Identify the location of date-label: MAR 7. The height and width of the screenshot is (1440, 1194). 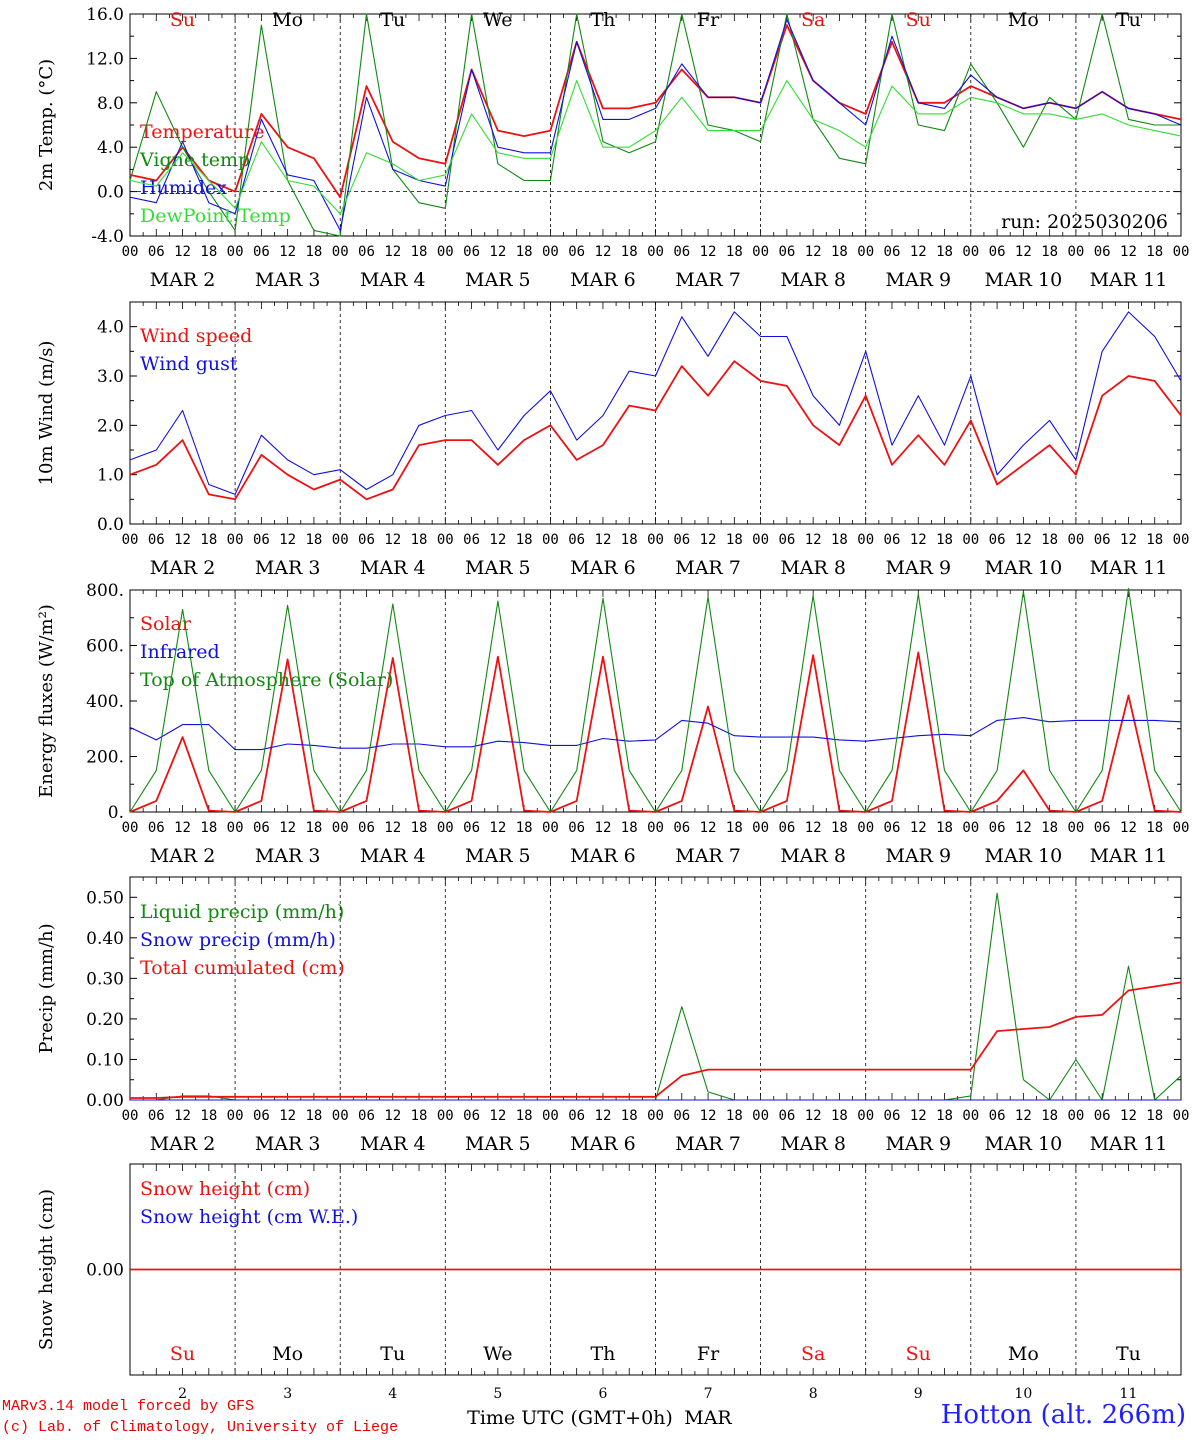
(708, 280).